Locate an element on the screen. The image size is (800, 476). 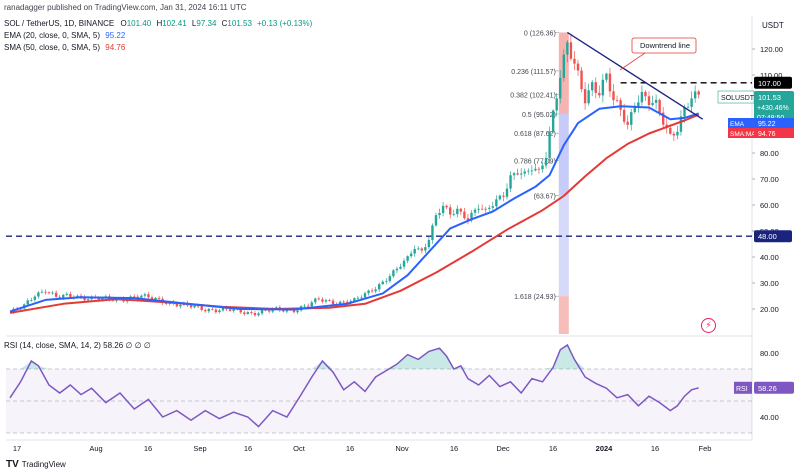
y-tick-label: 40.00 is located at coordinates (769, 257).